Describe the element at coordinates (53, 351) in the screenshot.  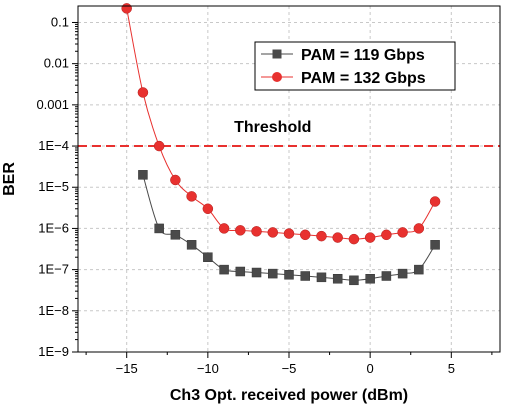
I see `y-tick-label: 1E−9` at that location.